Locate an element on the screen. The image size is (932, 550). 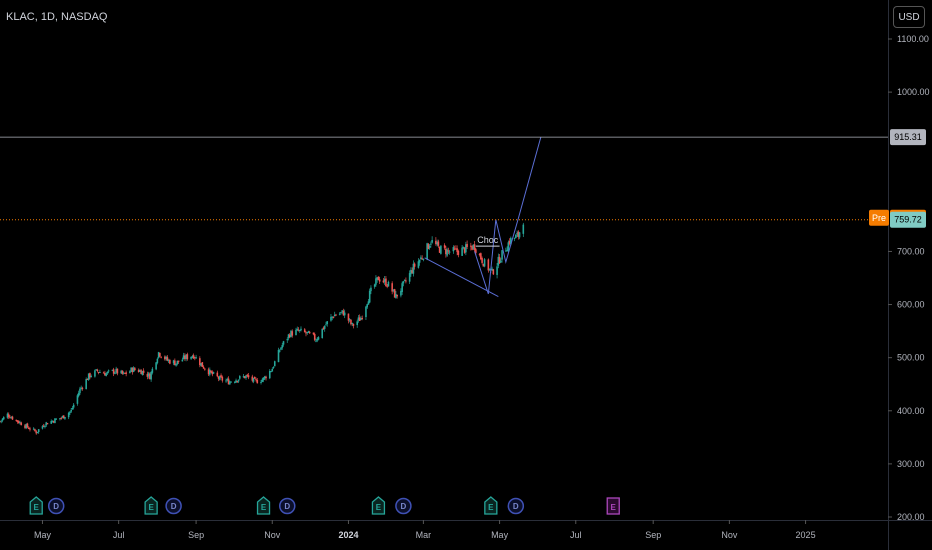
horizontal-lines is located at coordinates (444, 178).